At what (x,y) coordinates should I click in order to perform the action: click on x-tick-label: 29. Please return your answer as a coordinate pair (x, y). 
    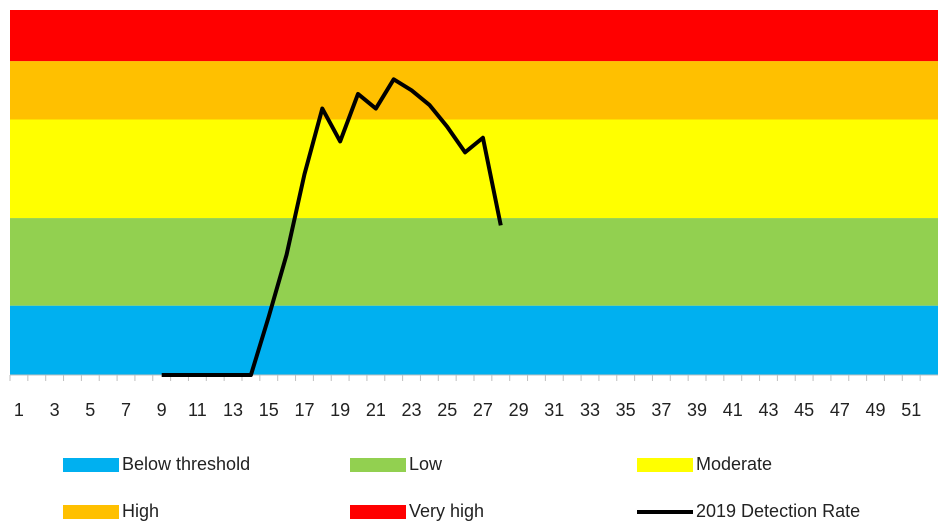
    Looking at the image, I should click on (519, 410).